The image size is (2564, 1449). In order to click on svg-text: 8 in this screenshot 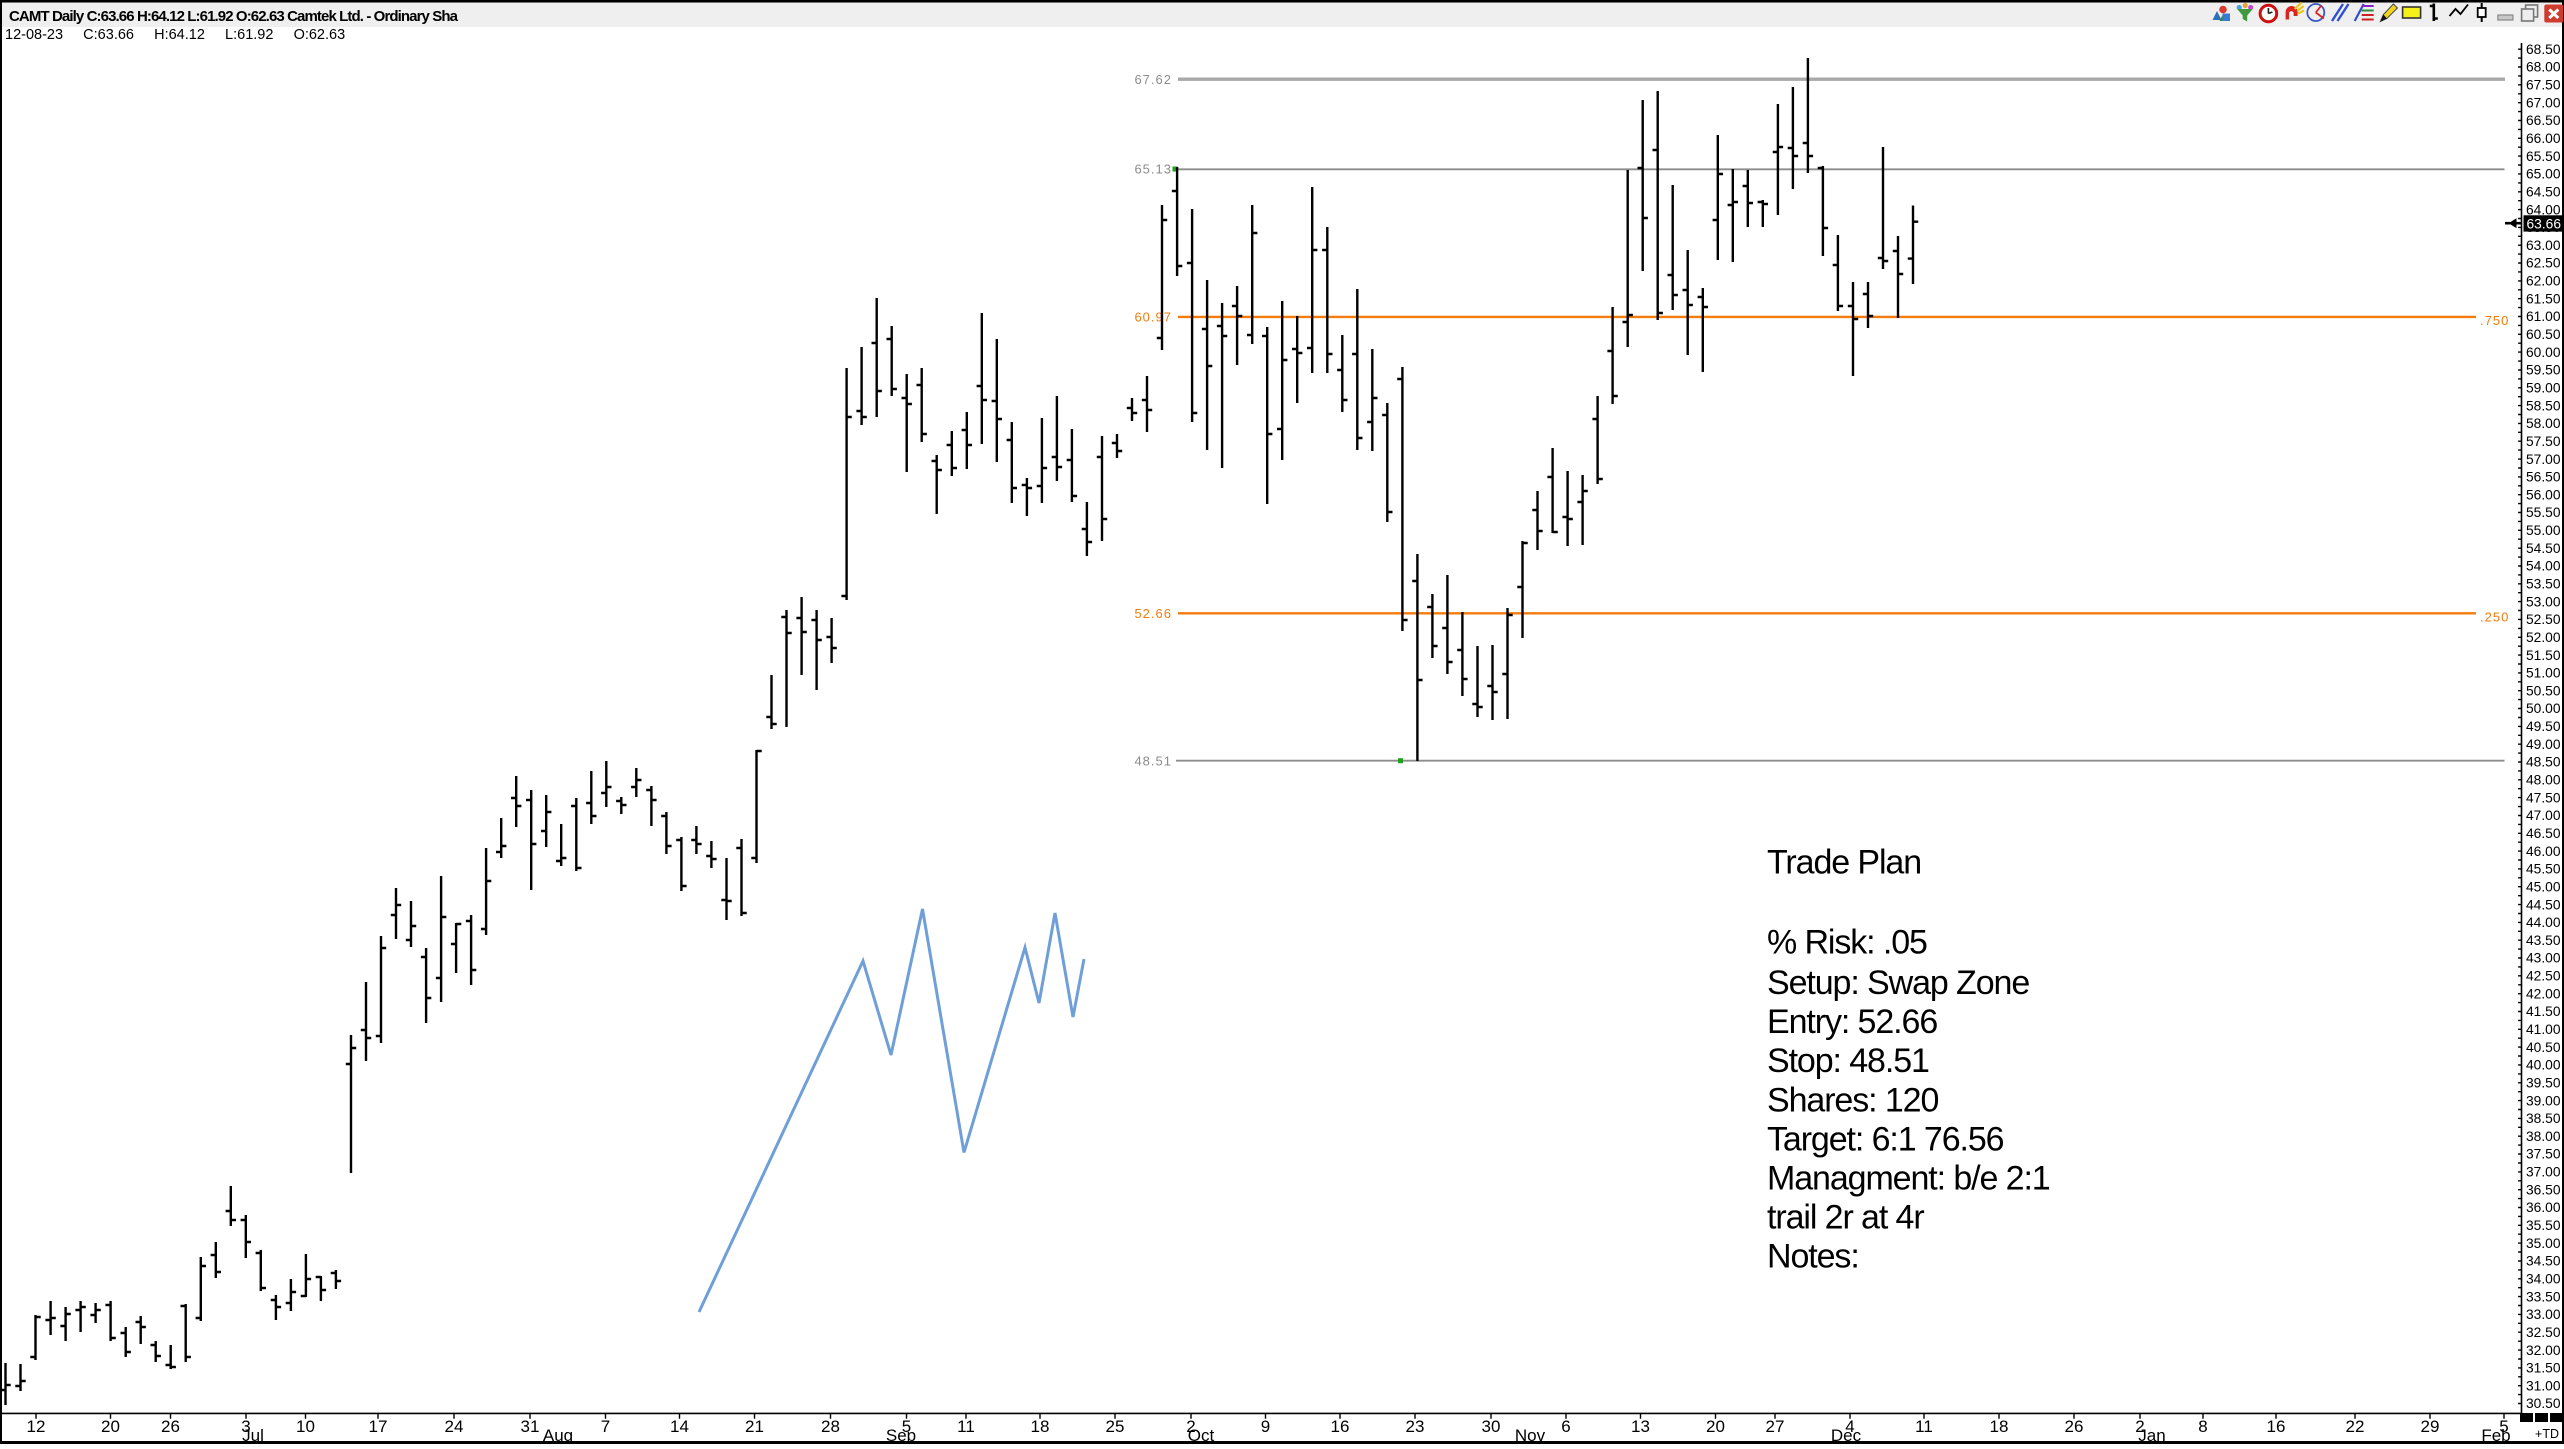, I will do `click(2202, 1426)`.